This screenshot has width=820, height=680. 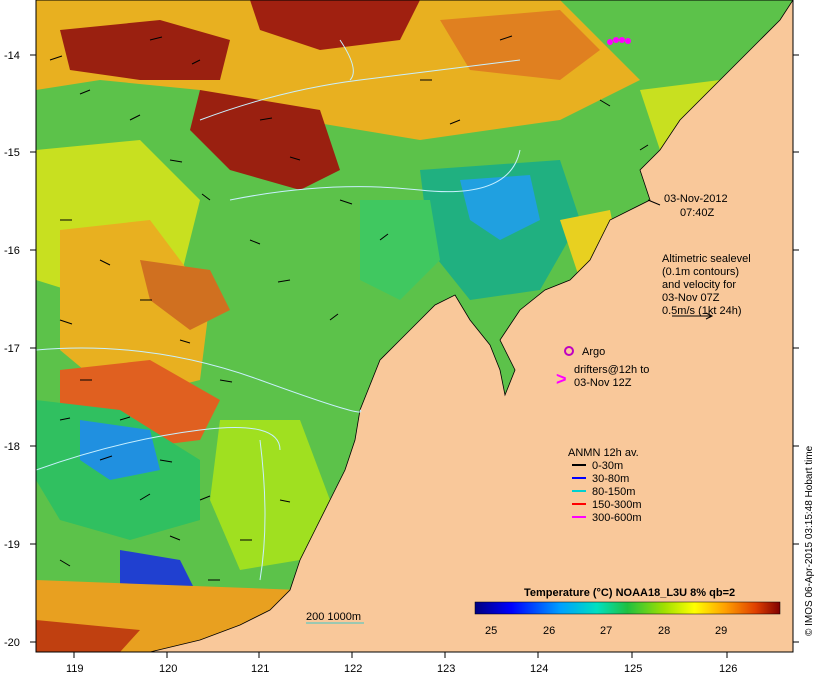 What do you see at coordinates (691, 298) in the screenshot?
I see `altimetry-line: 03-Nov 07Z` at bounding box center [691, 298].